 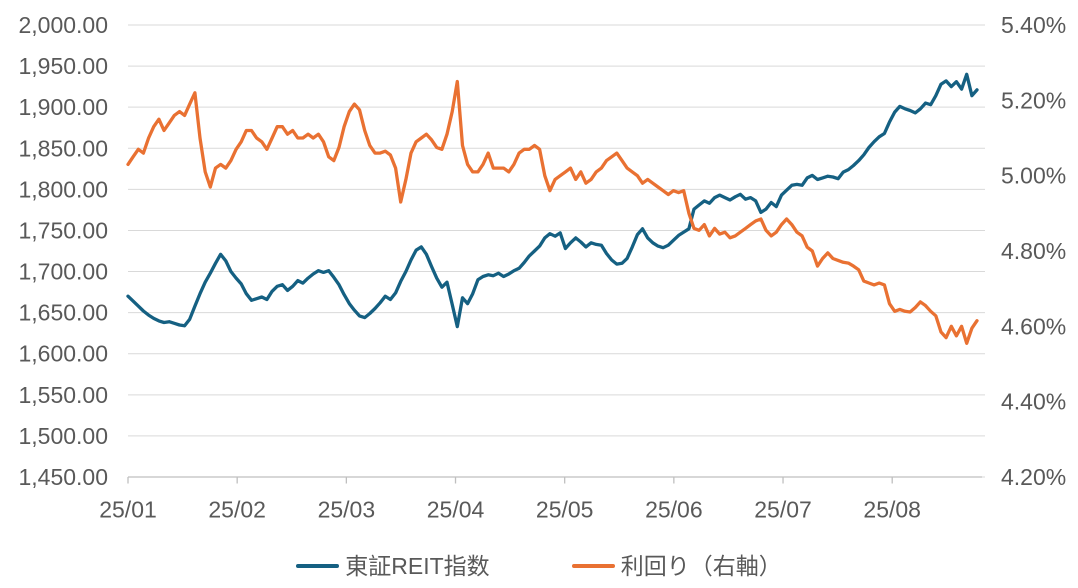 What do you see at coordinates (63, 25) in the screenshot?
I see `left-axis-tick-label: 2,000.00` at bounding box center [63, 25].